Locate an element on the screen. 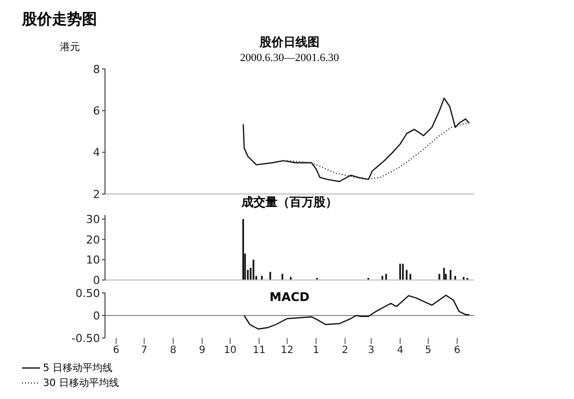  y-tick-label: 0.50 is located at coordinates (88, 293).